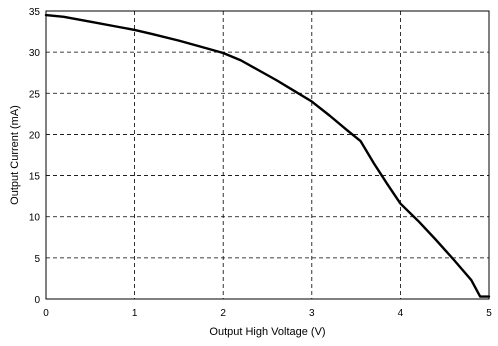 The width and height of the screenshot is (498, 346). What do you see at coordinates (267, 332) in the screenshot?
I see `x-axis-label: Output High Voltage (V)` at bounding box center [267, 332].